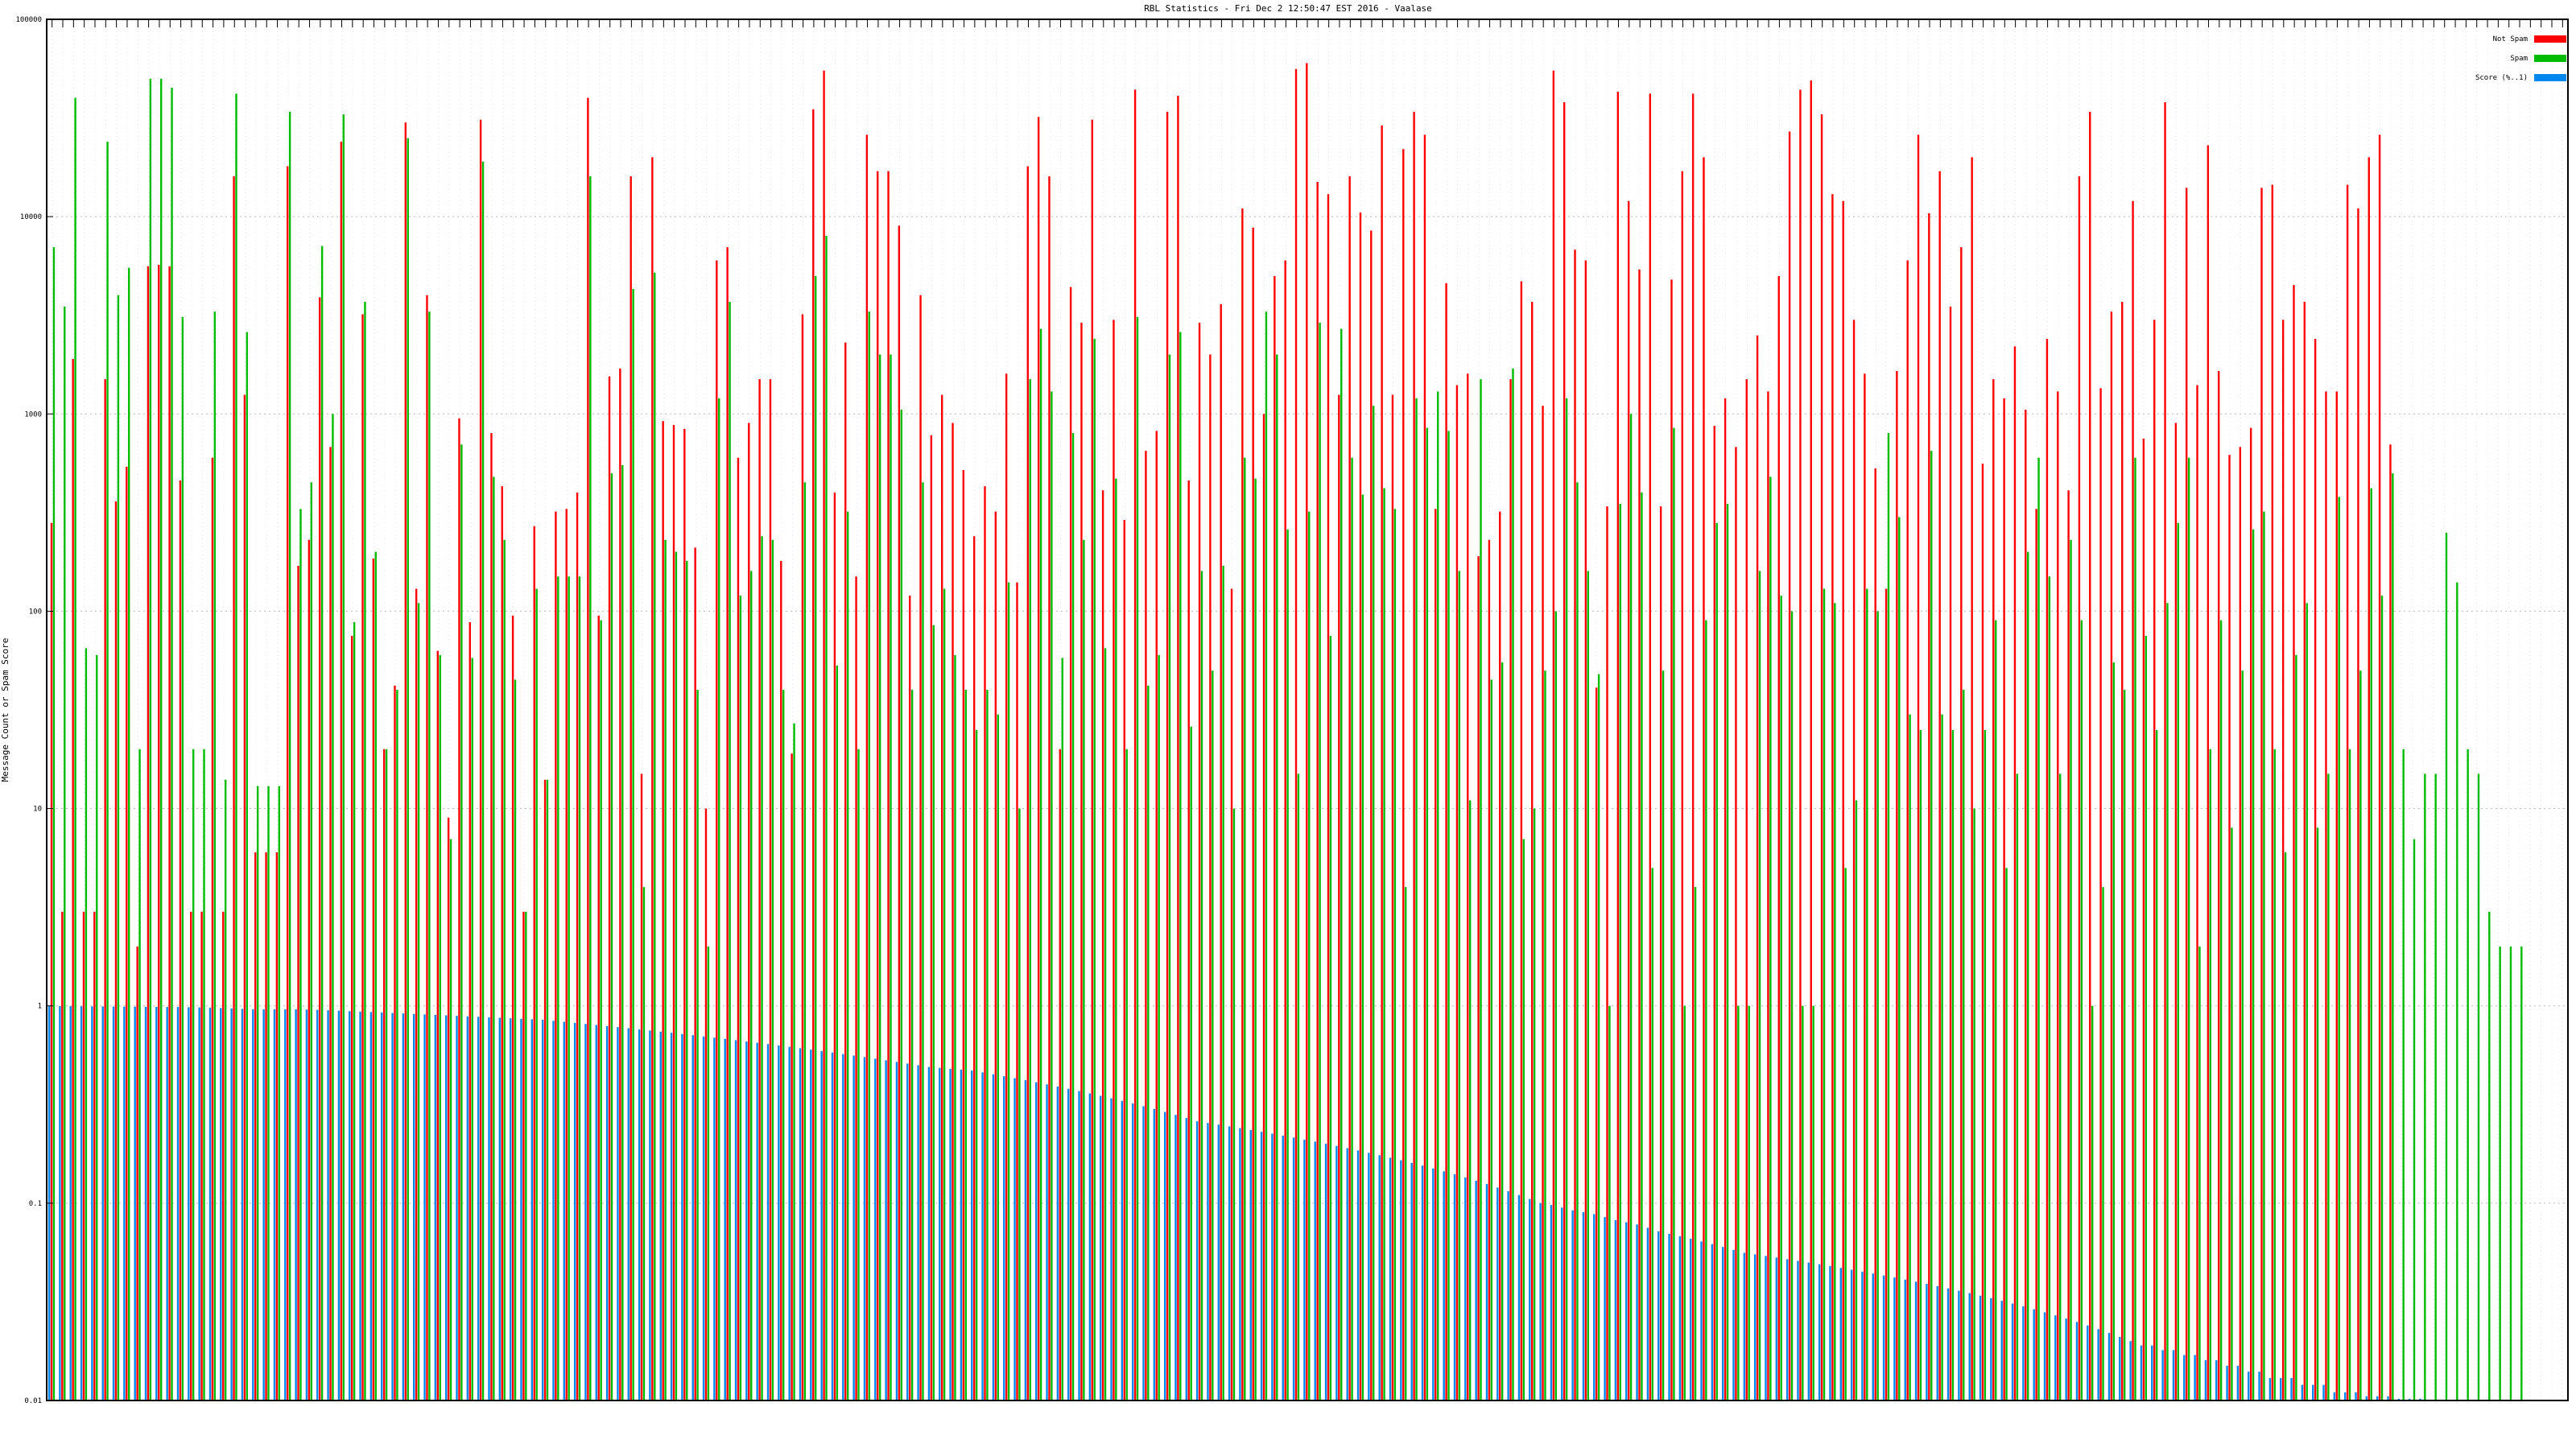 Image resolution: width=2576 pixels, height=1452 pixels. What do you see at coordinates (2550, 39) in the screenshot?
I see `legend-swatch` at bounding box center [2550, 39].